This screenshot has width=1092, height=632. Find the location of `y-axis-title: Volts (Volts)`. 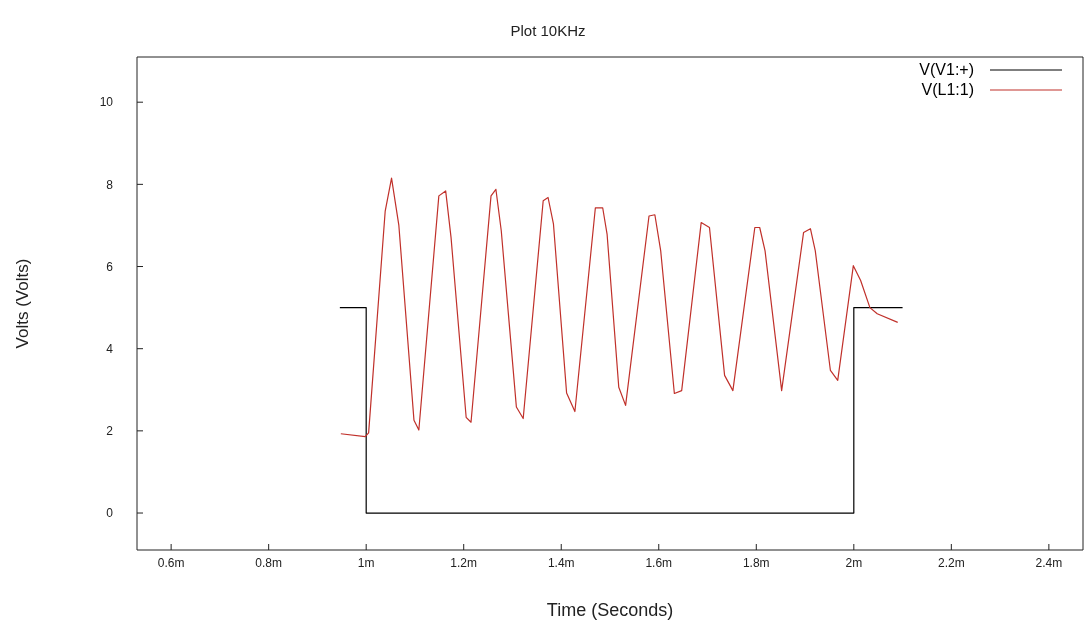

y-axis-title: Volts (Volts) is located at coordinates (23, 303).